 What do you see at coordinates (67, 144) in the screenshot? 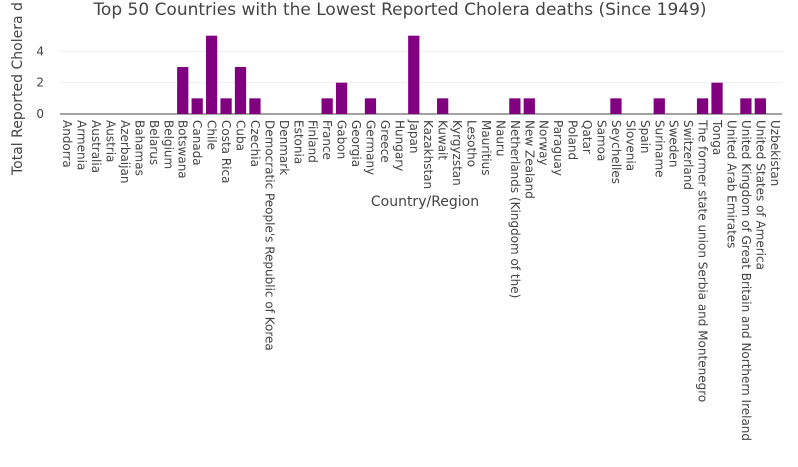
I see `x-tick-label: Andorra` at bounding box center [67, 144].